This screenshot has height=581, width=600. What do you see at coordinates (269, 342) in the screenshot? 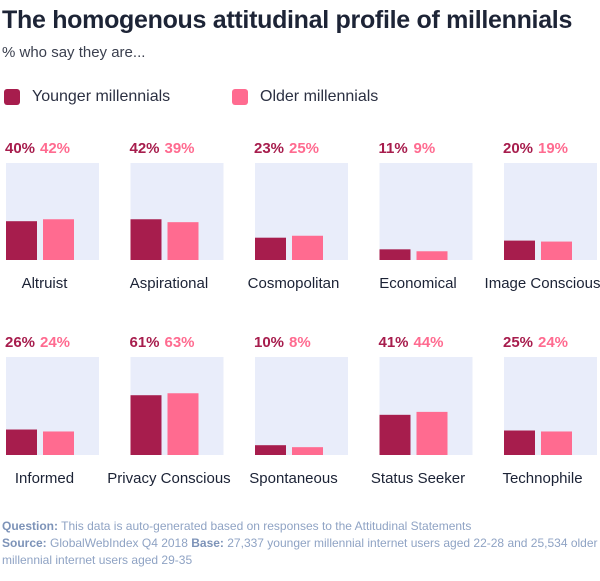
I see `value-label-spontaneous-younger: 10%` at bounding box center [269, 342].